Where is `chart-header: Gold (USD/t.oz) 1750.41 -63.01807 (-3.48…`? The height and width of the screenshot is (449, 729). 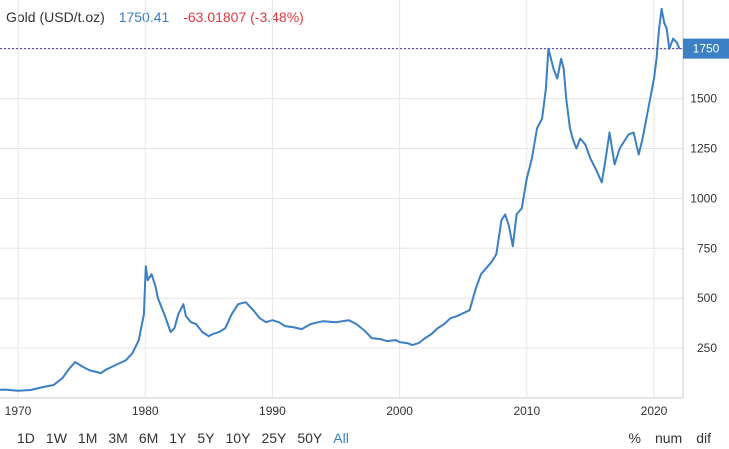
chart-header: Gold (USD/t.oz) 1750.41 -63.01807 (-3.48… is located at coordinates (160, 17).